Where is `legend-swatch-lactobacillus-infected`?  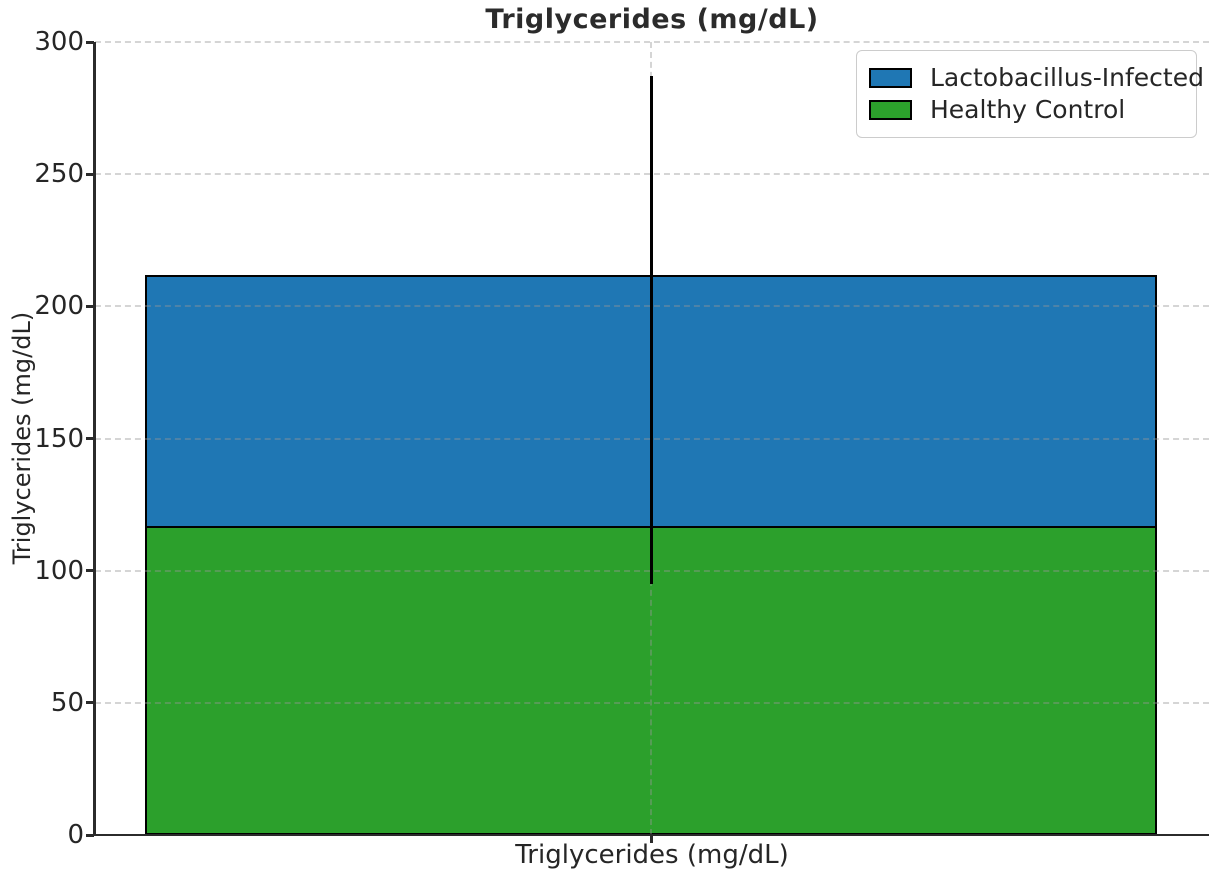 legend-swatch-lactobacillus-infected is located at coordinates (890, 78).